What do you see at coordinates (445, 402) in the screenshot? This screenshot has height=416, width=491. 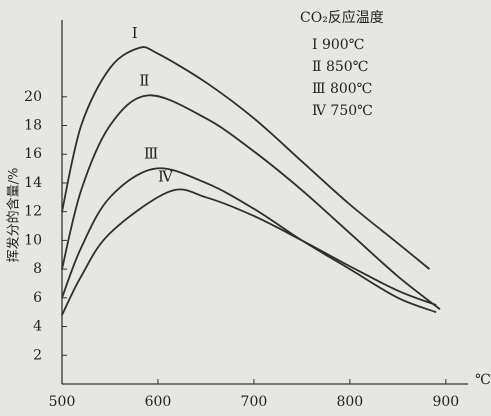 I see `x-tick-label: 900` at bounding box center [445, 402].